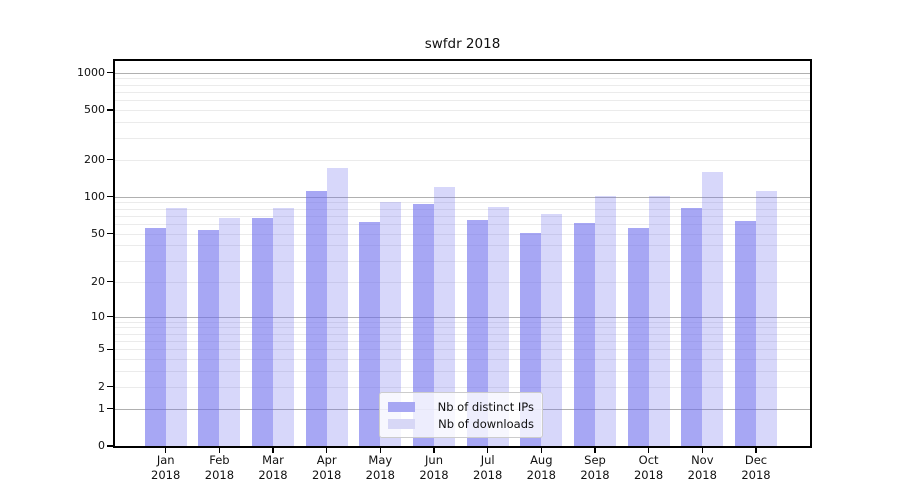 The height and width of the screenshot is (500, 900). Describe the element at coordinates (461, 407) in the screenshot. I see `legend-item-distinct-ips: Nb of distinct IPs` at that location.